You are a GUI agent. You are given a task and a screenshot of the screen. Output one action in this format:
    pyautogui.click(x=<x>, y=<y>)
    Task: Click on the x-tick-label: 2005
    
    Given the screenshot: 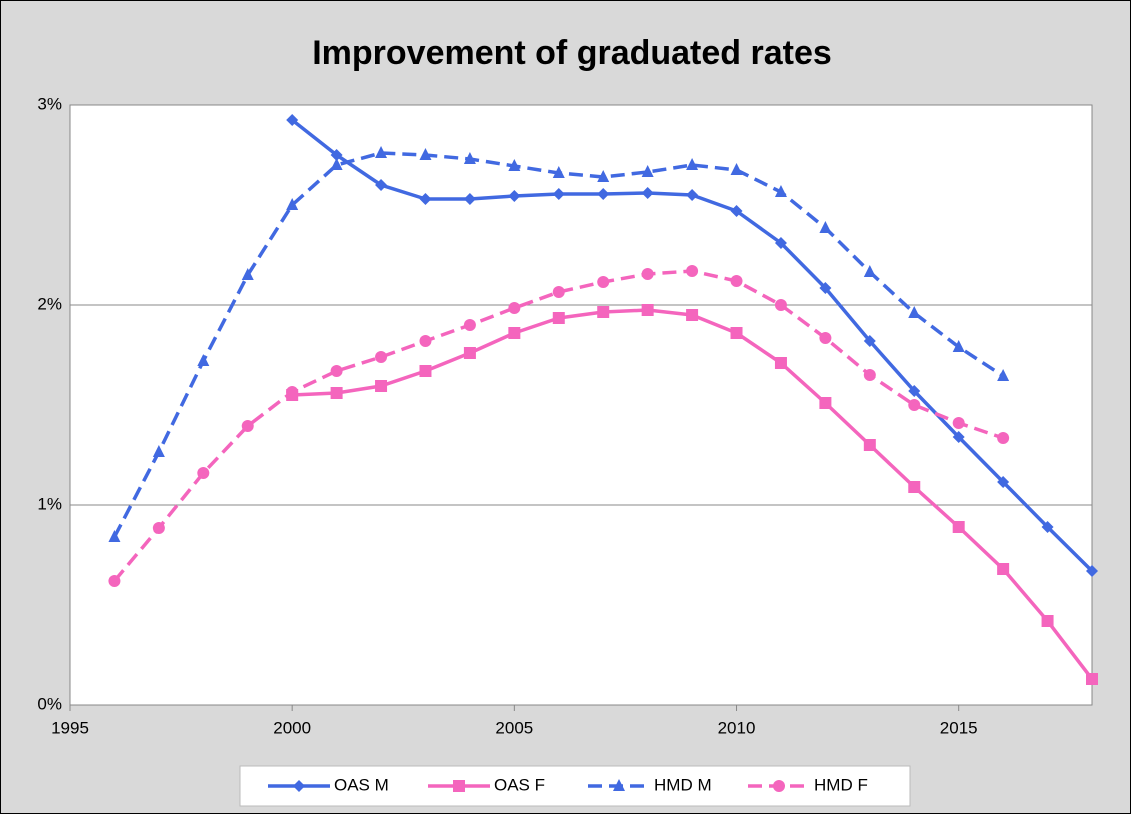 What is the action you would take?
    pyautogui.click(x=514, y=727)
    